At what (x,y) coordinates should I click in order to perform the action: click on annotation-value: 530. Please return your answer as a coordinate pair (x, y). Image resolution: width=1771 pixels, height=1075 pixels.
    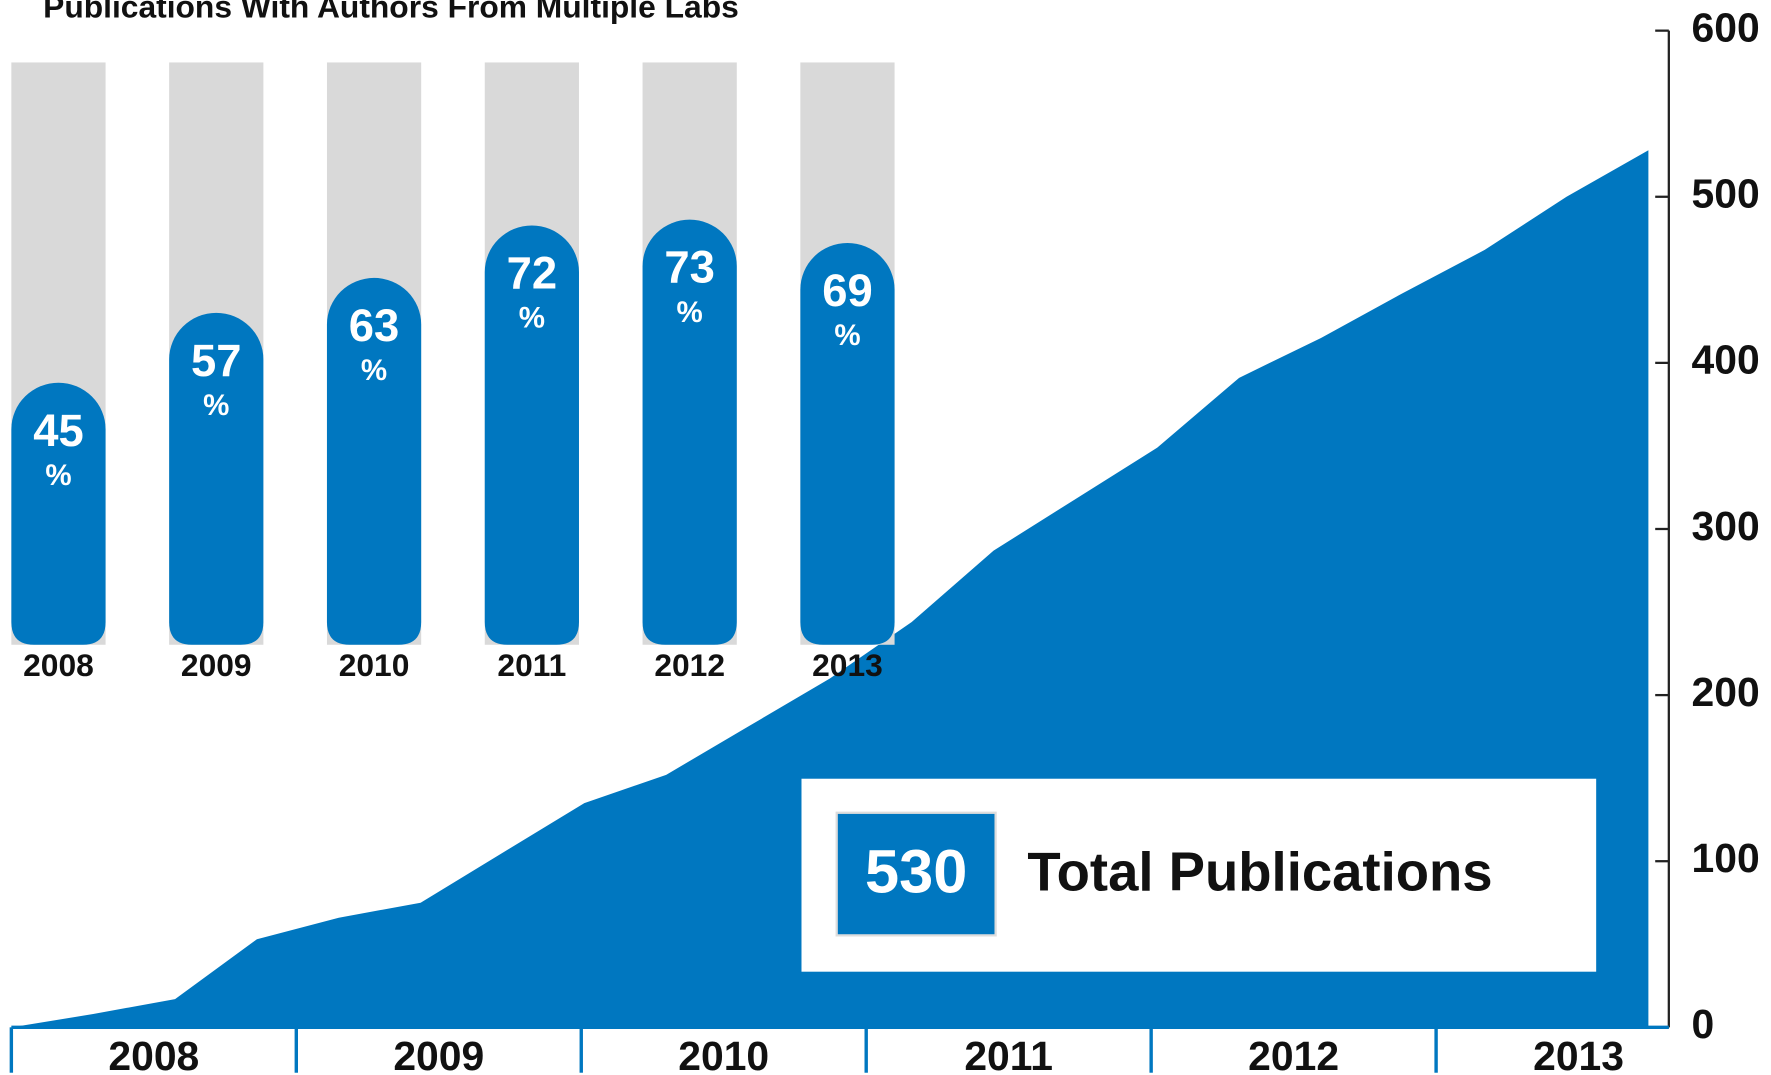
    Looking at the image, I should click on (916, 872).